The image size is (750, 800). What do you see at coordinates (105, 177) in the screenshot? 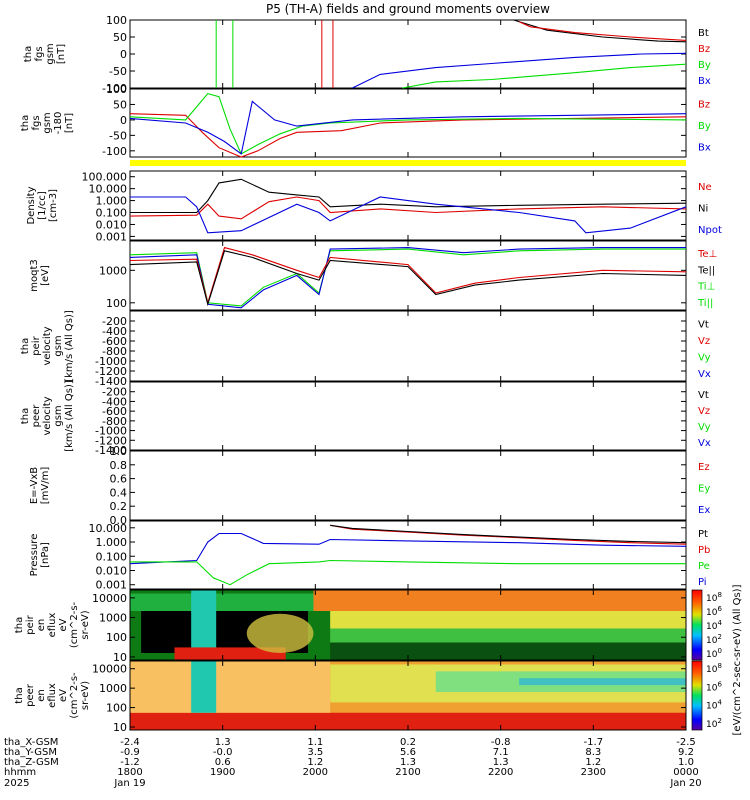
I see `y-tick-label: 100.000` at bounding box center [105, 177].